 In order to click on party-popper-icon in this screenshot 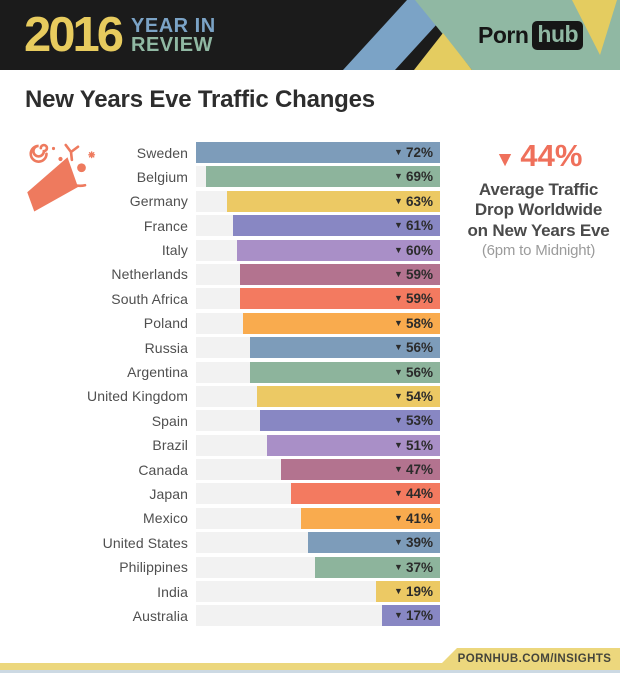, I will do `click(61, 177)`.